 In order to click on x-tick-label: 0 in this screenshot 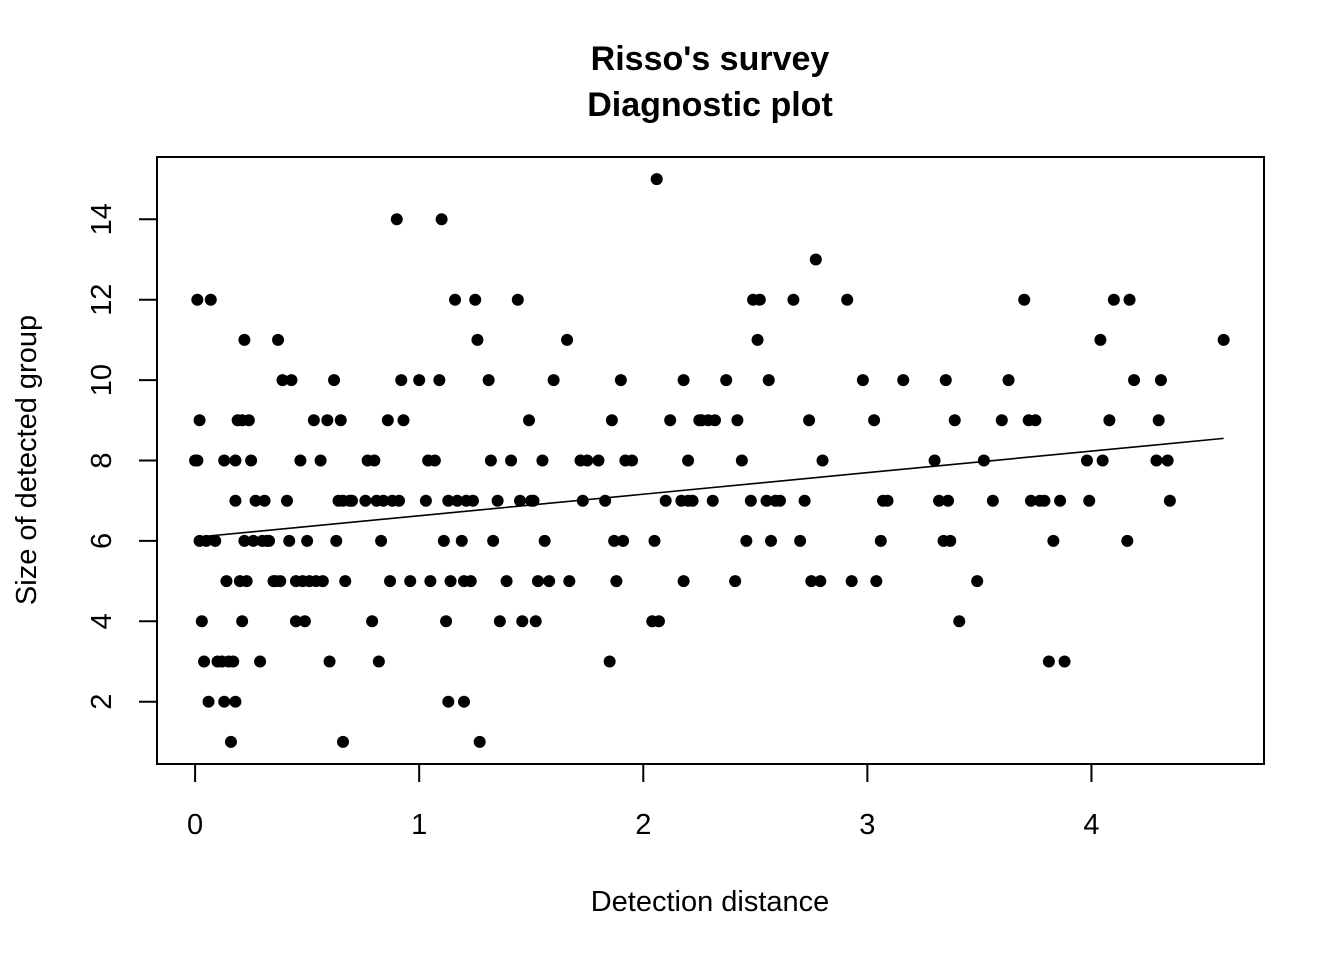, I will do `click(195, 825)`.